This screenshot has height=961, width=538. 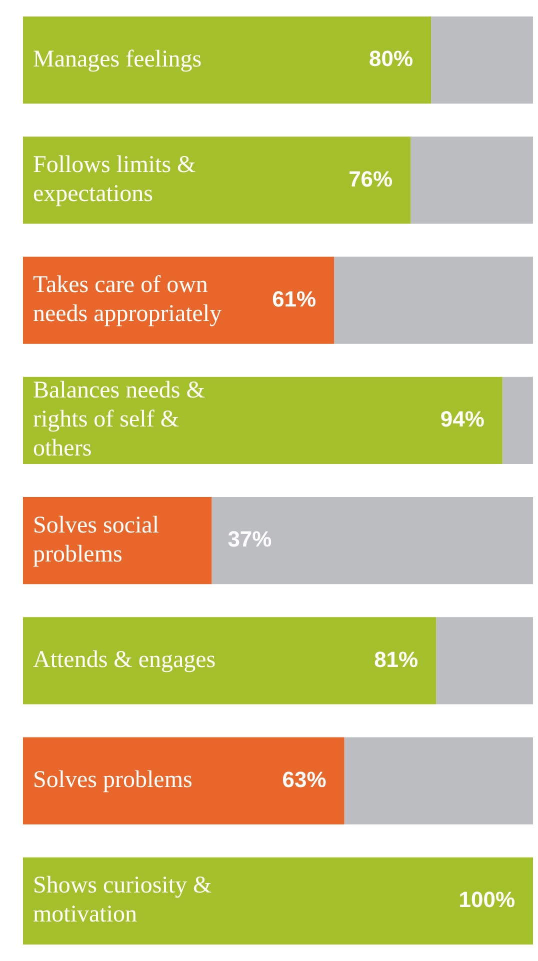 I want to click on y-tick-label: Shows curiosity & motivation, so click(x=122, y=900).